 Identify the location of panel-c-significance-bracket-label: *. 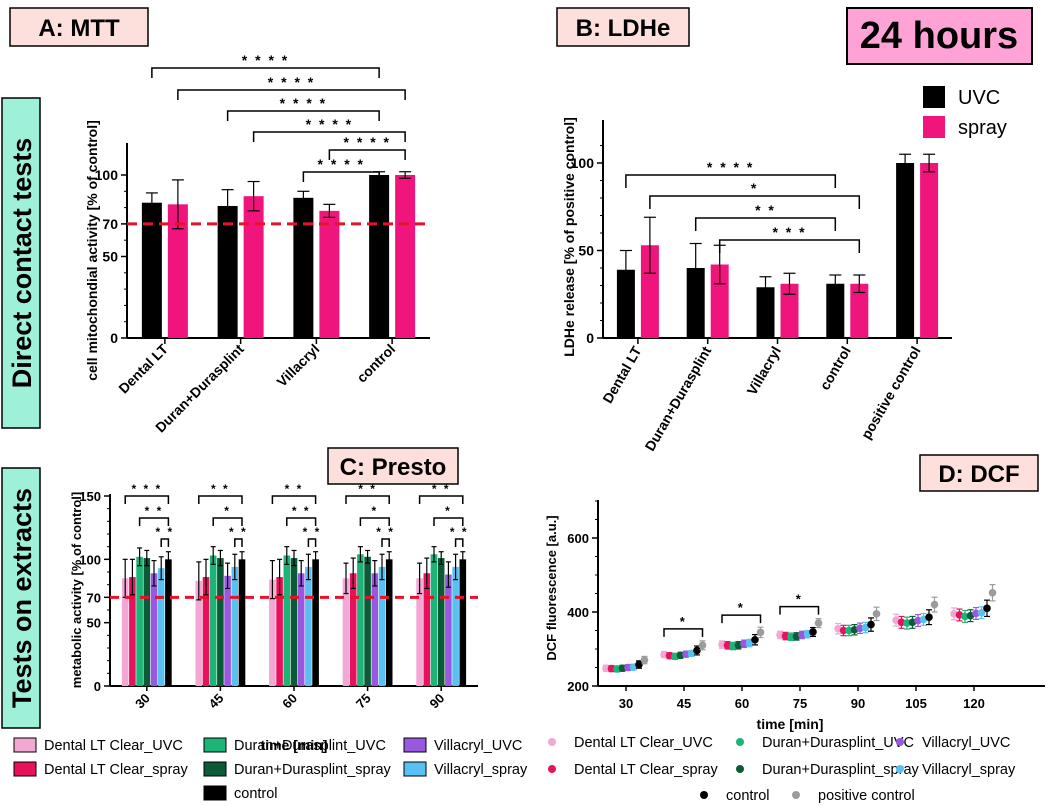
(448, 511).